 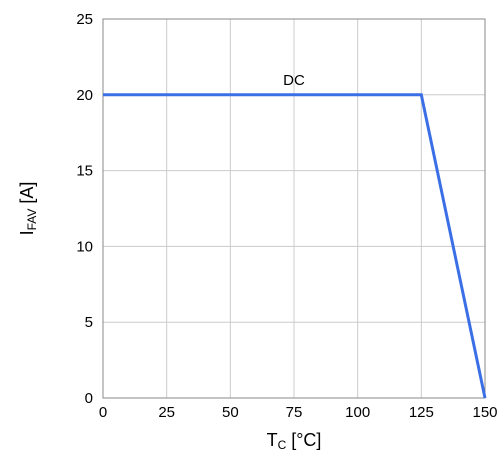 What do you see at coordinates (294, 412) in the screenshot?
I see `x-tick-label: 75` at bounding box center [294, 412].